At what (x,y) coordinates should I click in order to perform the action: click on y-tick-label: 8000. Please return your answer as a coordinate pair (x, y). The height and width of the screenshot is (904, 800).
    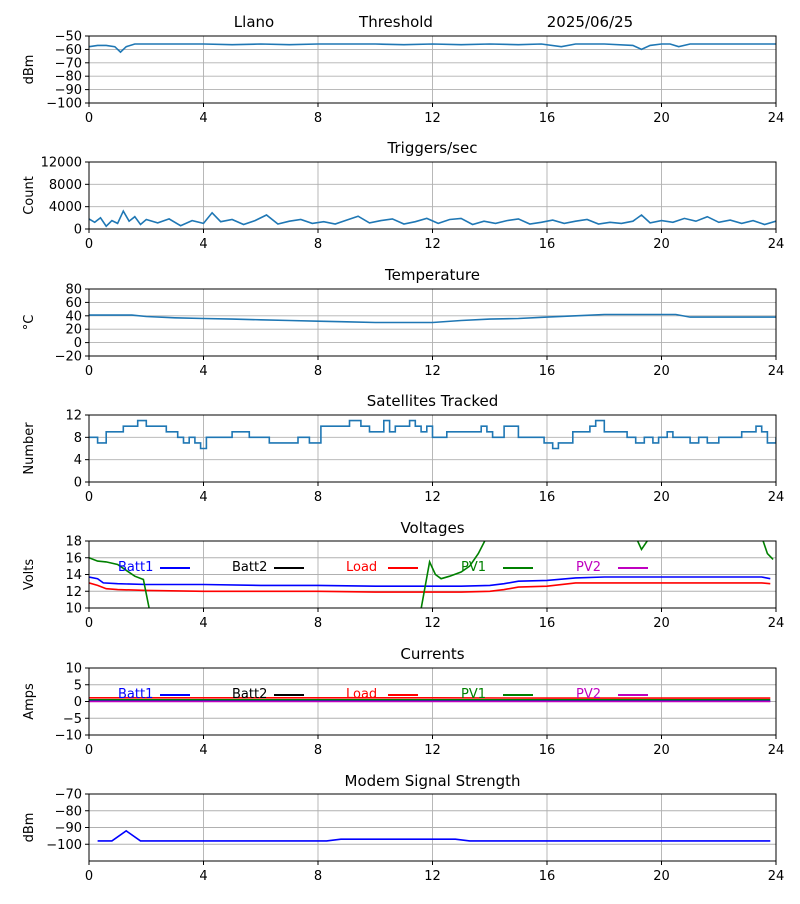
    Looking at the image, I should click on (65, 185).